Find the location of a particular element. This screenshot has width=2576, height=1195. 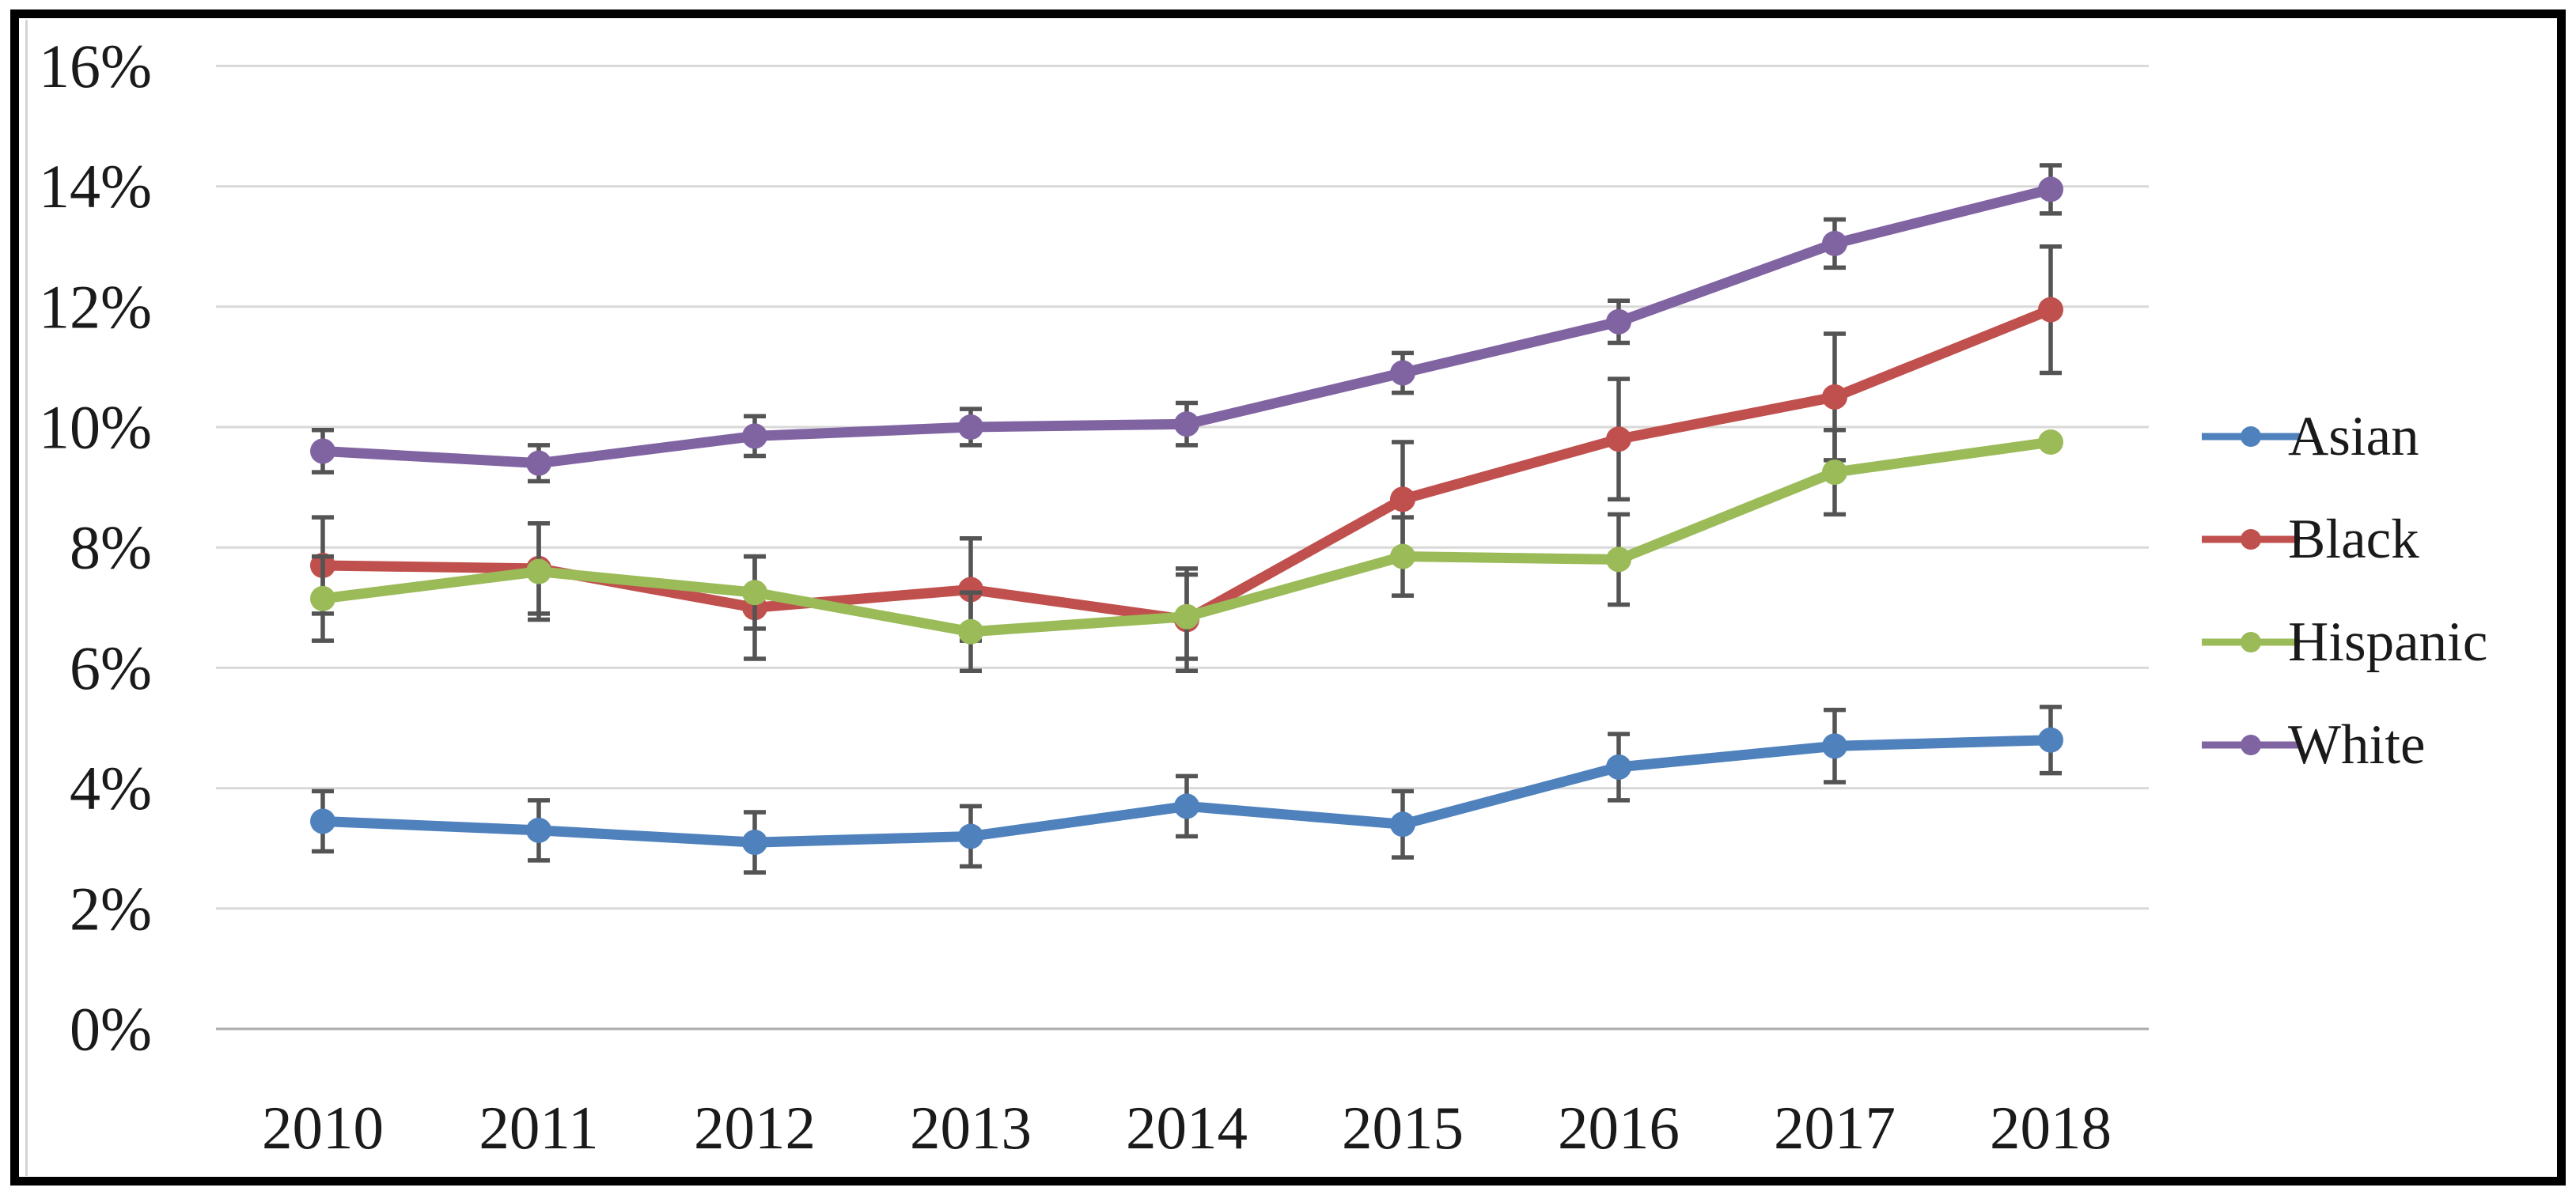

y-tick-label-6pct: 6% is located at coordinates (111, 667).